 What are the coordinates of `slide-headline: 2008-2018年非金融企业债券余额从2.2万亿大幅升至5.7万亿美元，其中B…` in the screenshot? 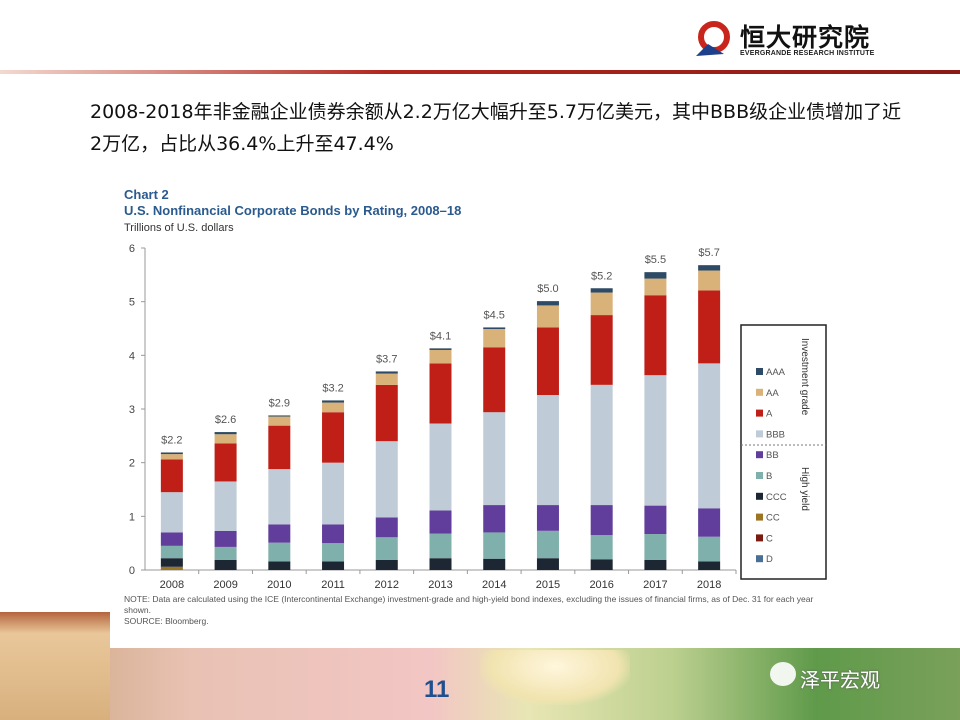 It's located at (496, 128).